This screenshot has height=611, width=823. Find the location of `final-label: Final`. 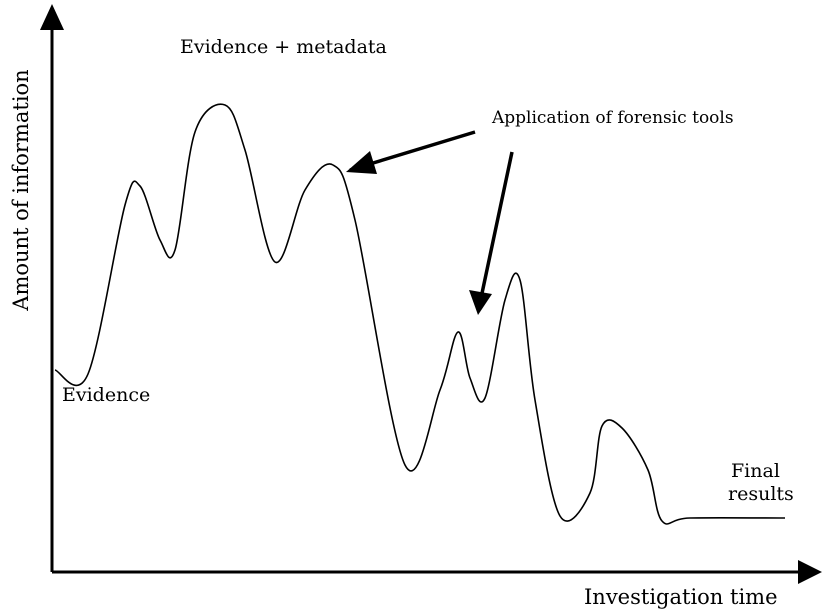

final-label: Final is located at coordinates (755, 471).